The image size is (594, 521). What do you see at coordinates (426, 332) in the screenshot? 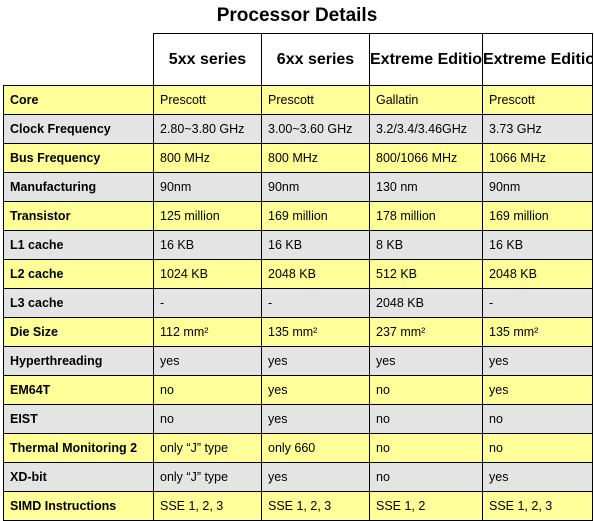
I see `table-cell: 237 mm²` at bounding box center [426, 332].